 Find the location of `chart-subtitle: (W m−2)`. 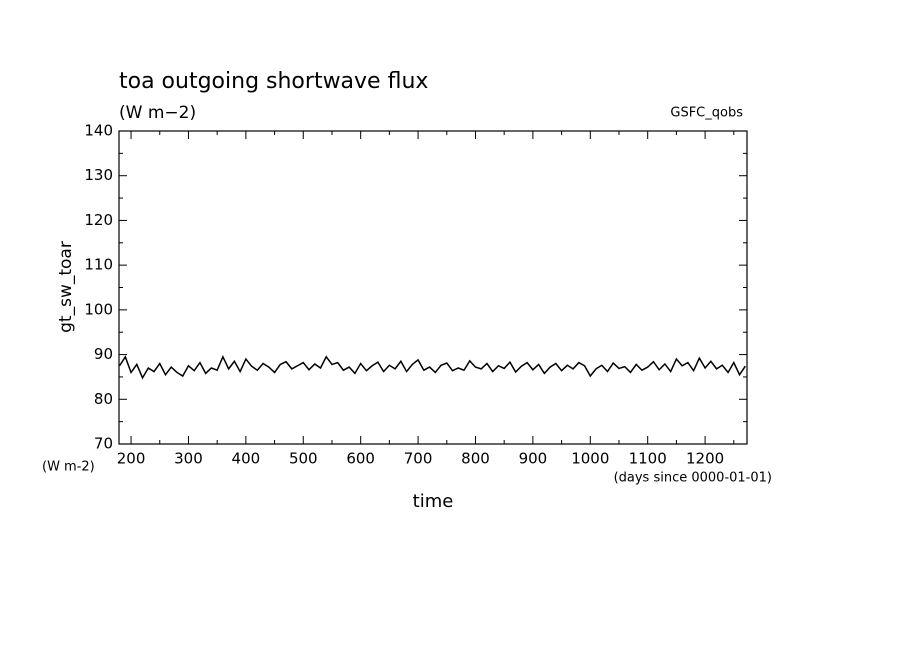

chart-subtitle: (W m−2) is located at coordinates (157, 113).